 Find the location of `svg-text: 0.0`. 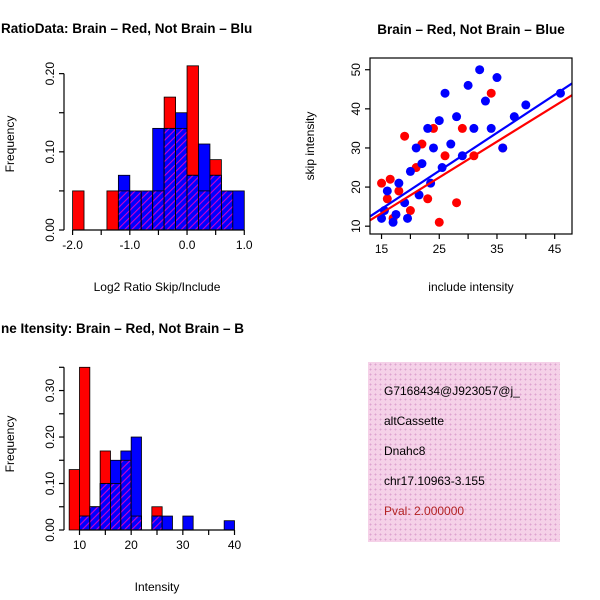

svg-text: 0.0 is located at coordinates (187, 245).